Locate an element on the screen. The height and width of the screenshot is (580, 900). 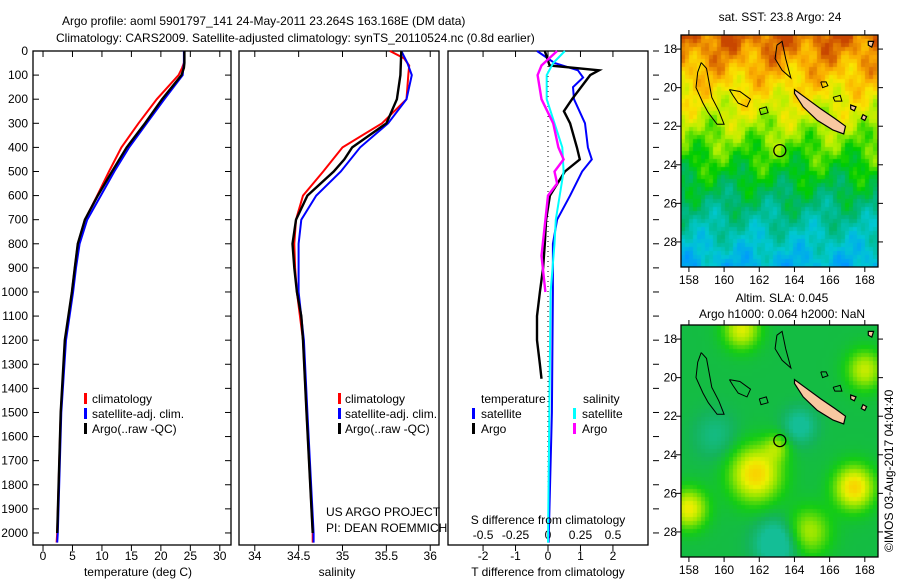
x-tick-label: 34 is located at coordinates (255, 556).